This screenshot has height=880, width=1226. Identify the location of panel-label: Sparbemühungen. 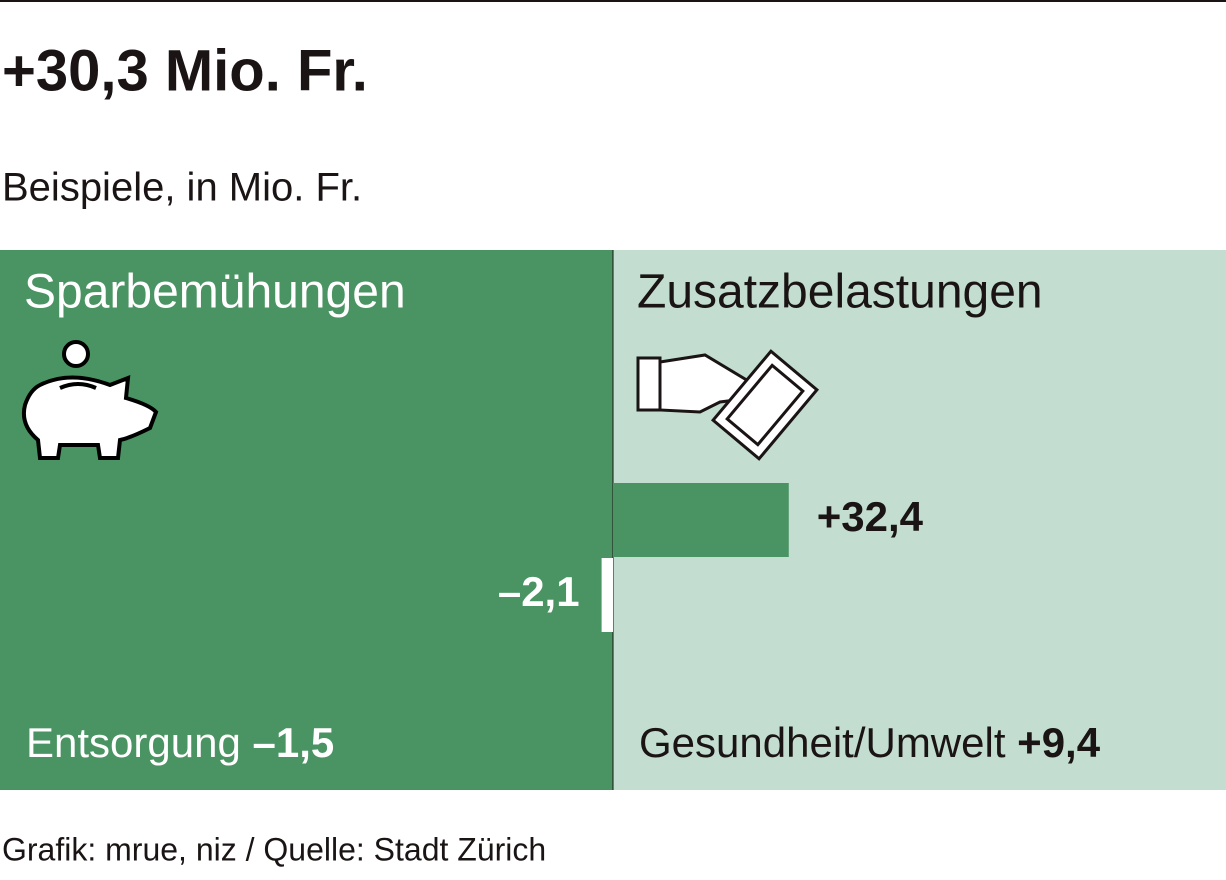
(215, 292).